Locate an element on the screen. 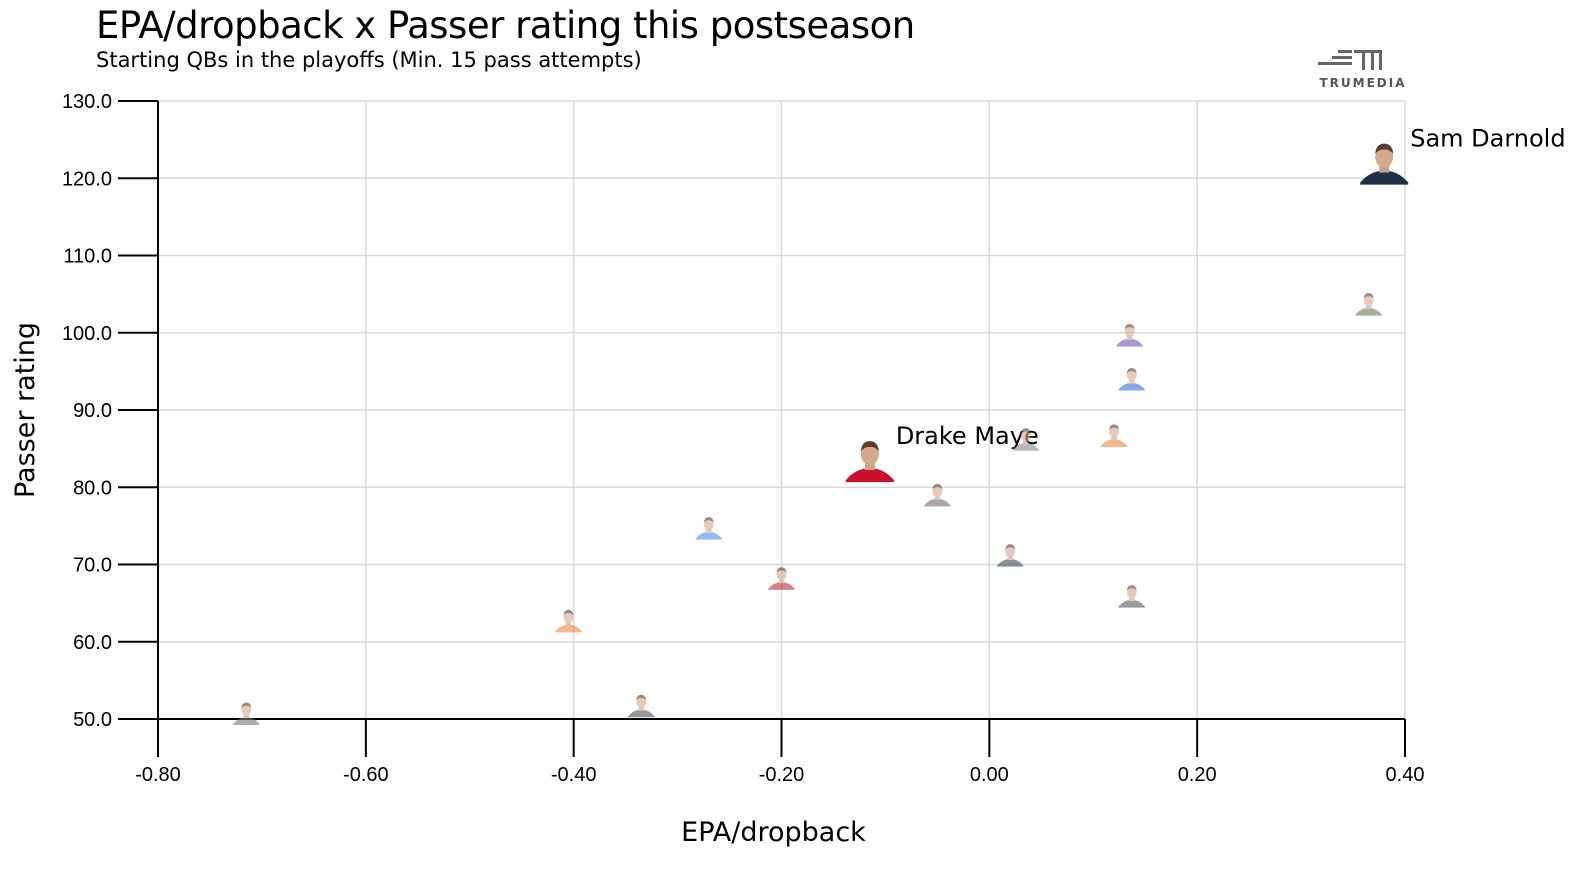  y-tick-label: 120.0 is located at coordinates (87, 179).